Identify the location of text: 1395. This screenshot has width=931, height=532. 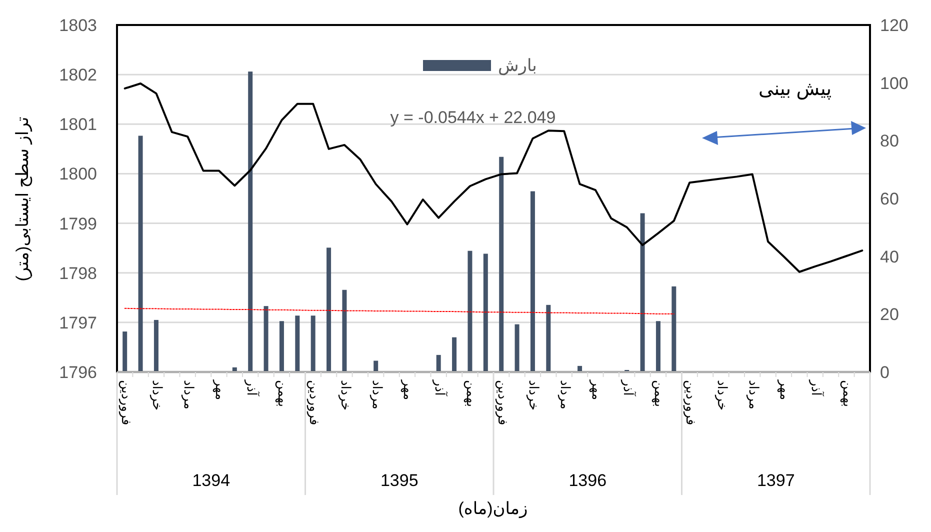
(399, 480).